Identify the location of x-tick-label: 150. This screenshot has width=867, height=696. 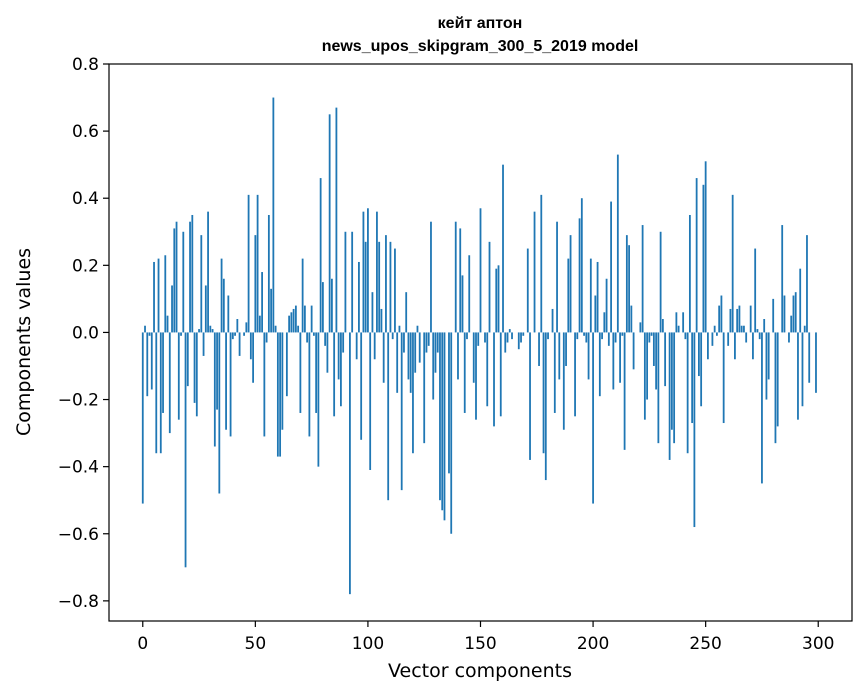
(480, 644).